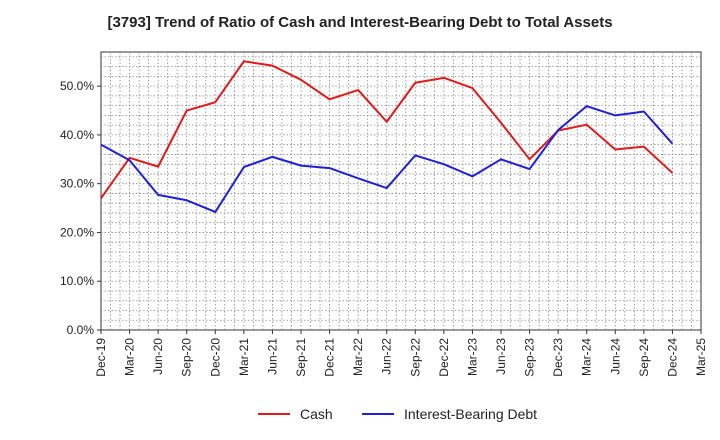 This screenshot has height=440, width=720. I want to click on x-tick-label: Dec-21, so click(330, 357).